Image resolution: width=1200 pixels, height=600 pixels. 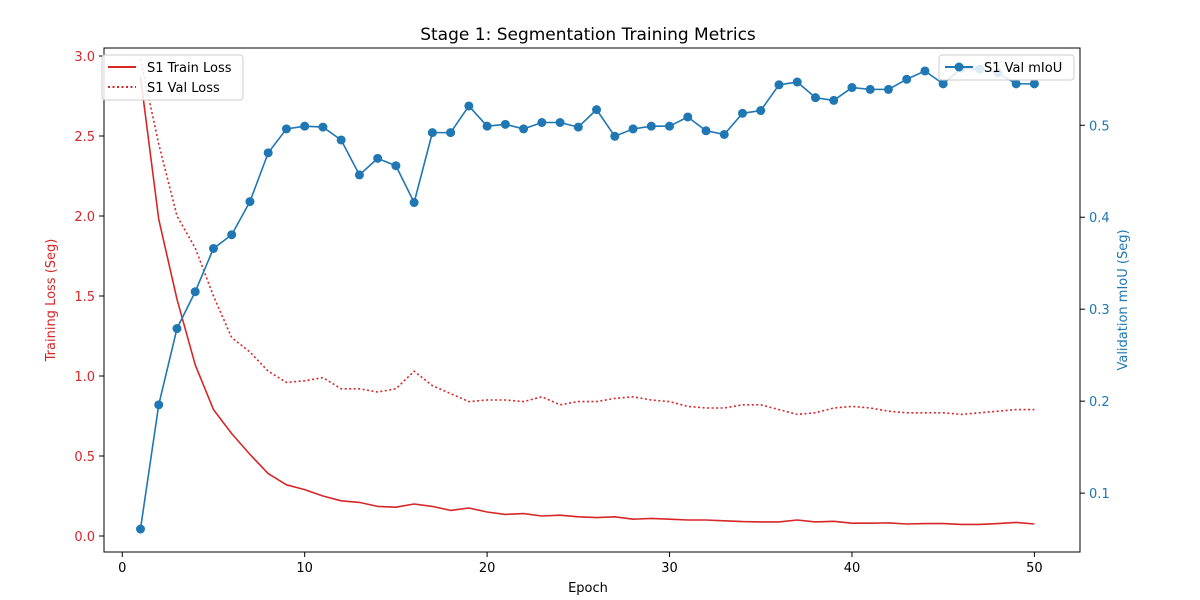 I want to click on y-right-tick-label: 0.3, so click(x=1099, y=310).